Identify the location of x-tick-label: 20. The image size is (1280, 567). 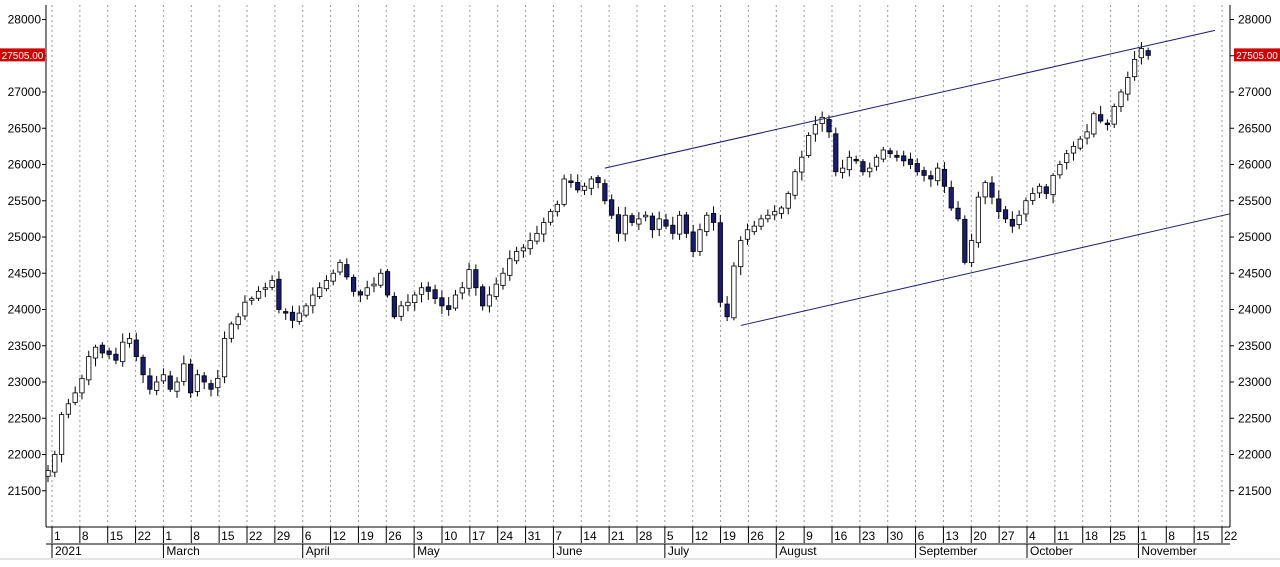
(980, 536).